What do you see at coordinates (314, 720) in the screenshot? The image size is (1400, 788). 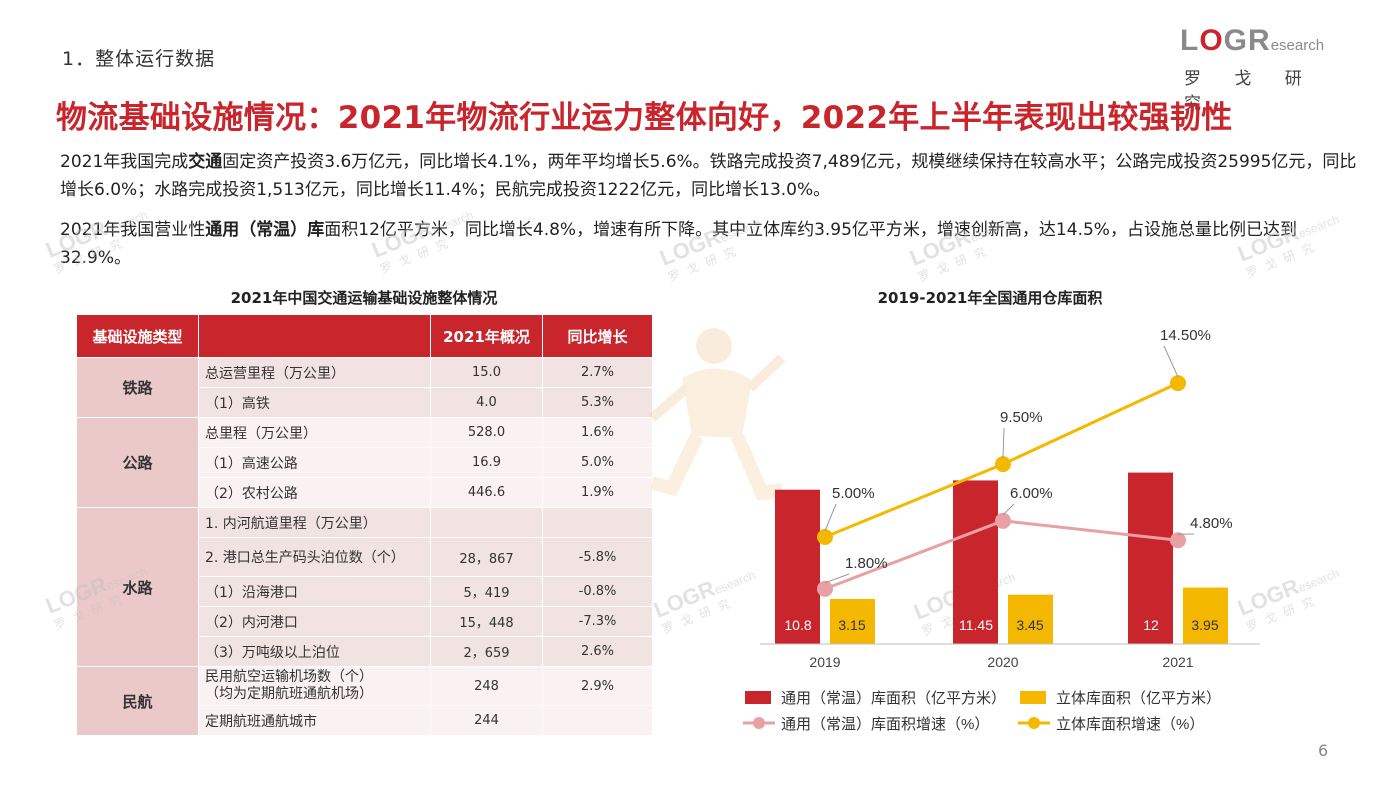 I see `item-cell: 定期航班通航城市` at bounding box center [314, 720].